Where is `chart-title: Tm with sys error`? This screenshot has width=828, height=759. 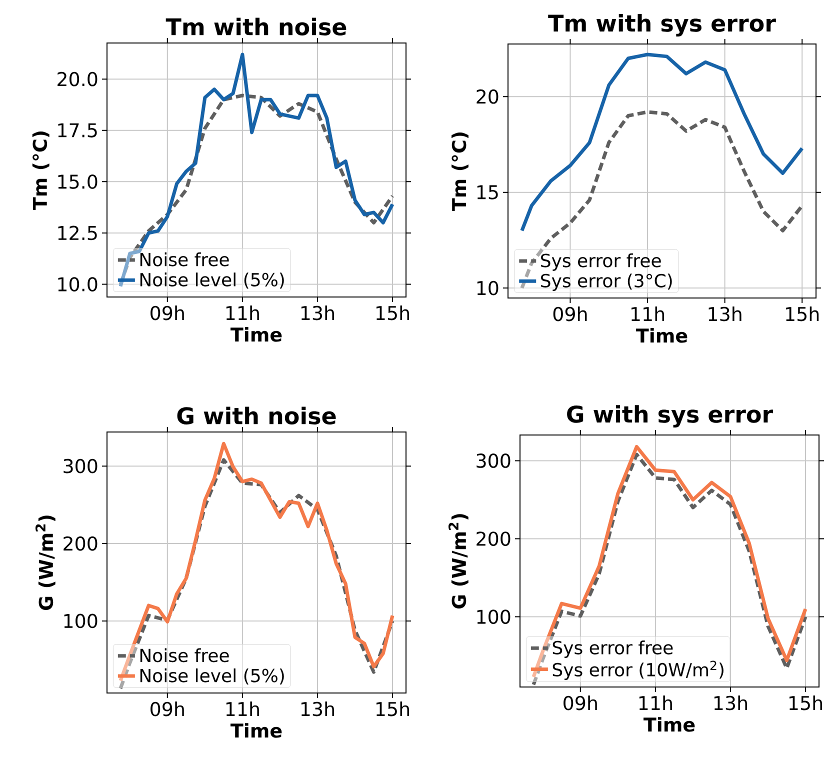 chart-title: Tm with sys error is located at coordinates (662, 25).